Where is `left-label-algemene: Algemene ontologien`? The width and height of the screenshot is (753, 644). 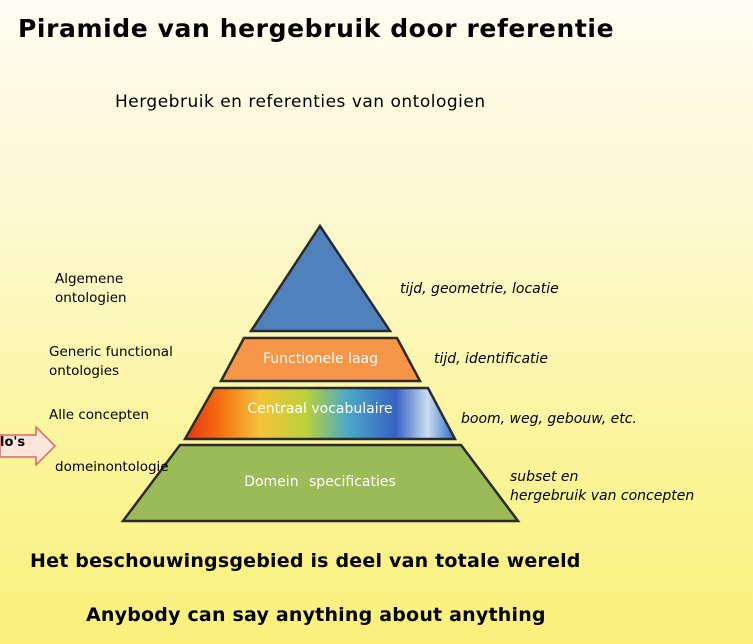 left-label-algemene: Algemene ontologien is located at coordinates (91, 289).